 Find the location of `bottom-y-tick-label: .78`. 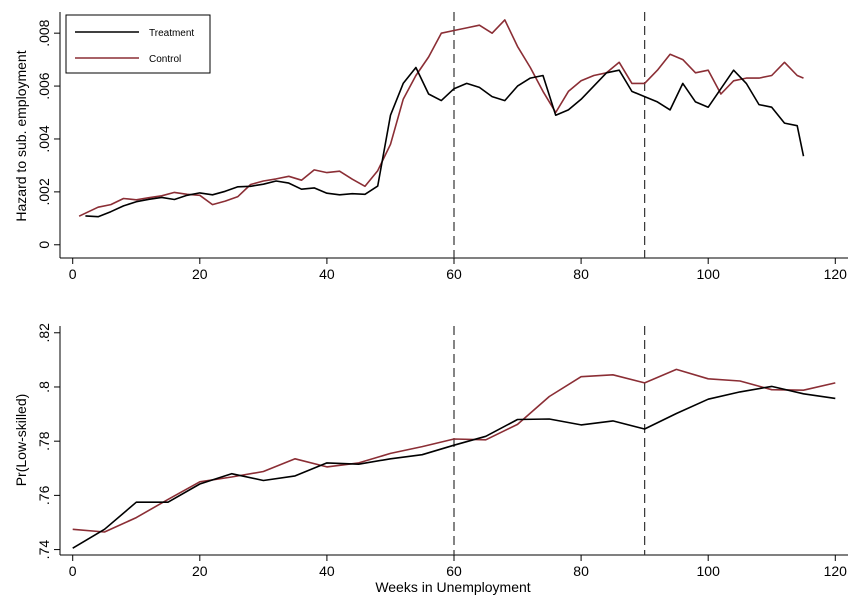

bottom-y-tick-label: .78 is located at coordinates (44, 441).